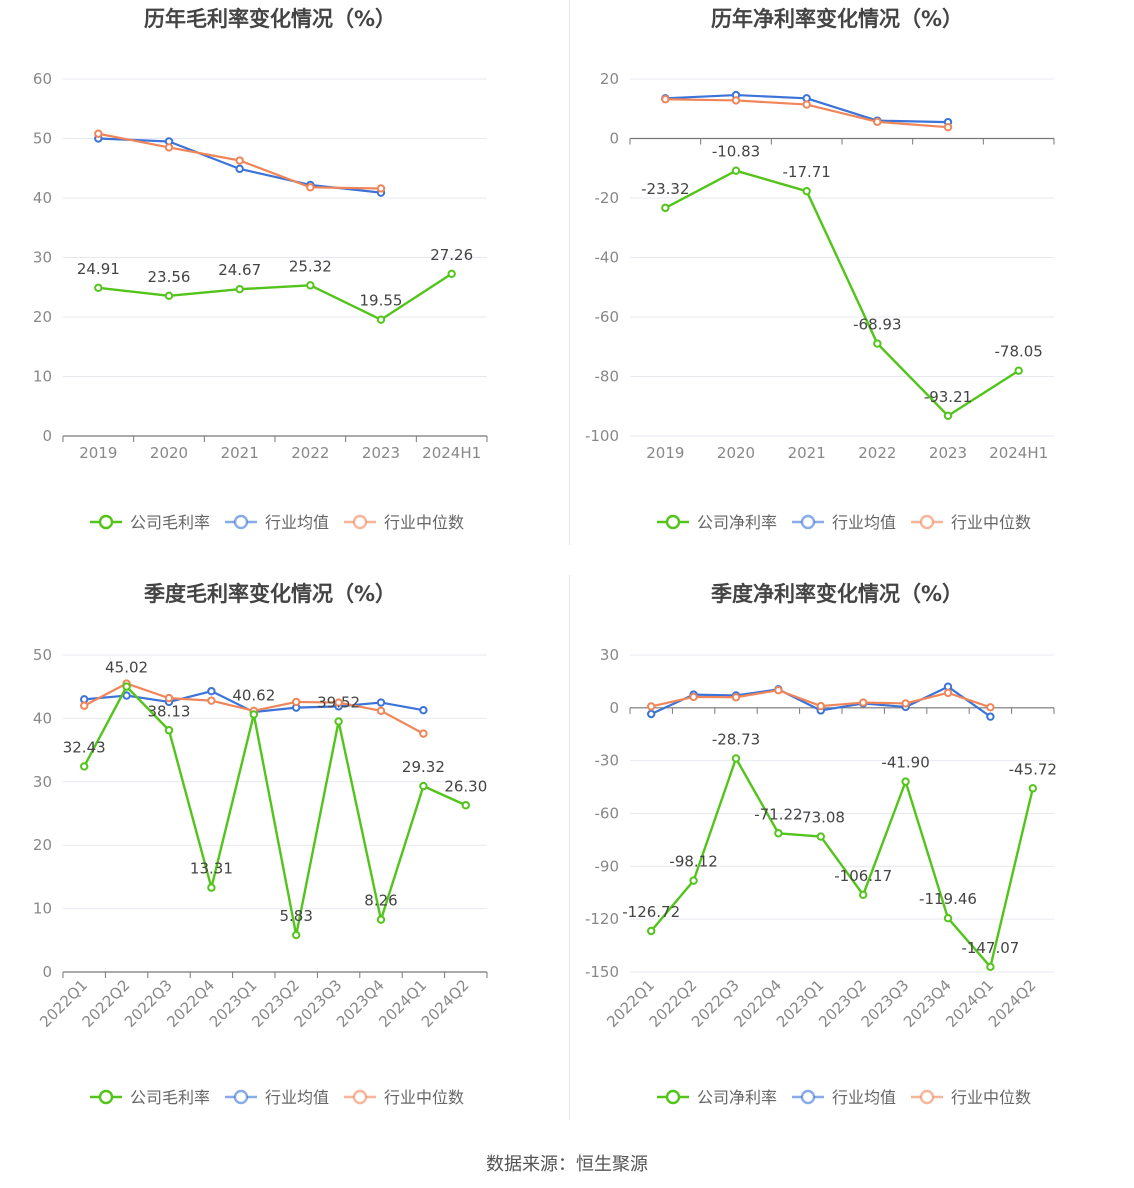  Describe the element at coordinates (806, 172) in the screenshot. I see `data-label: -17.71` at that location.